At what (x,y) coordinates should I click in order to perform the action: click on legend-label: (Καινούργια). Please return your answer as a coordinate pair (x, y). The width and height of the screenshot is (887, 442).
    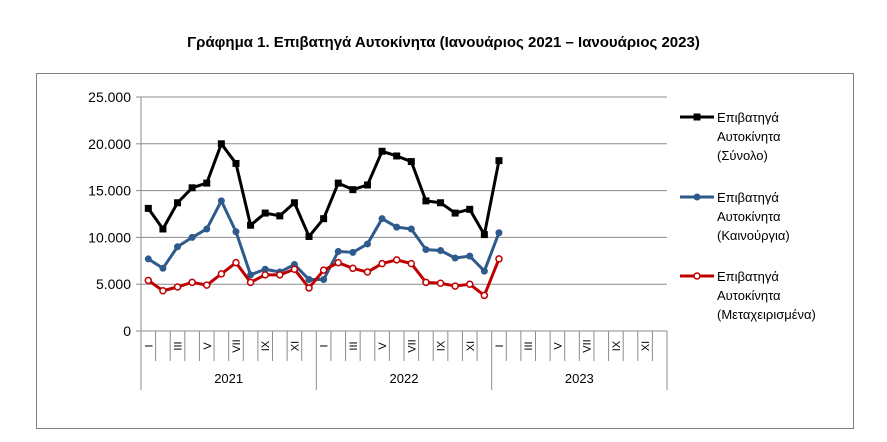
    Looking at the image, I should click on (753, 235).